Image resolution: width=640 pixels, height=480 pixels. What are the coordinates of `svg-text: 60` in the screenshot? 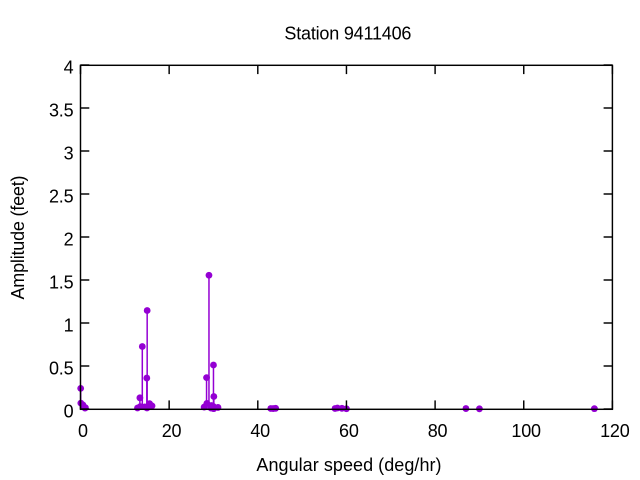 It's located at (349, 431).